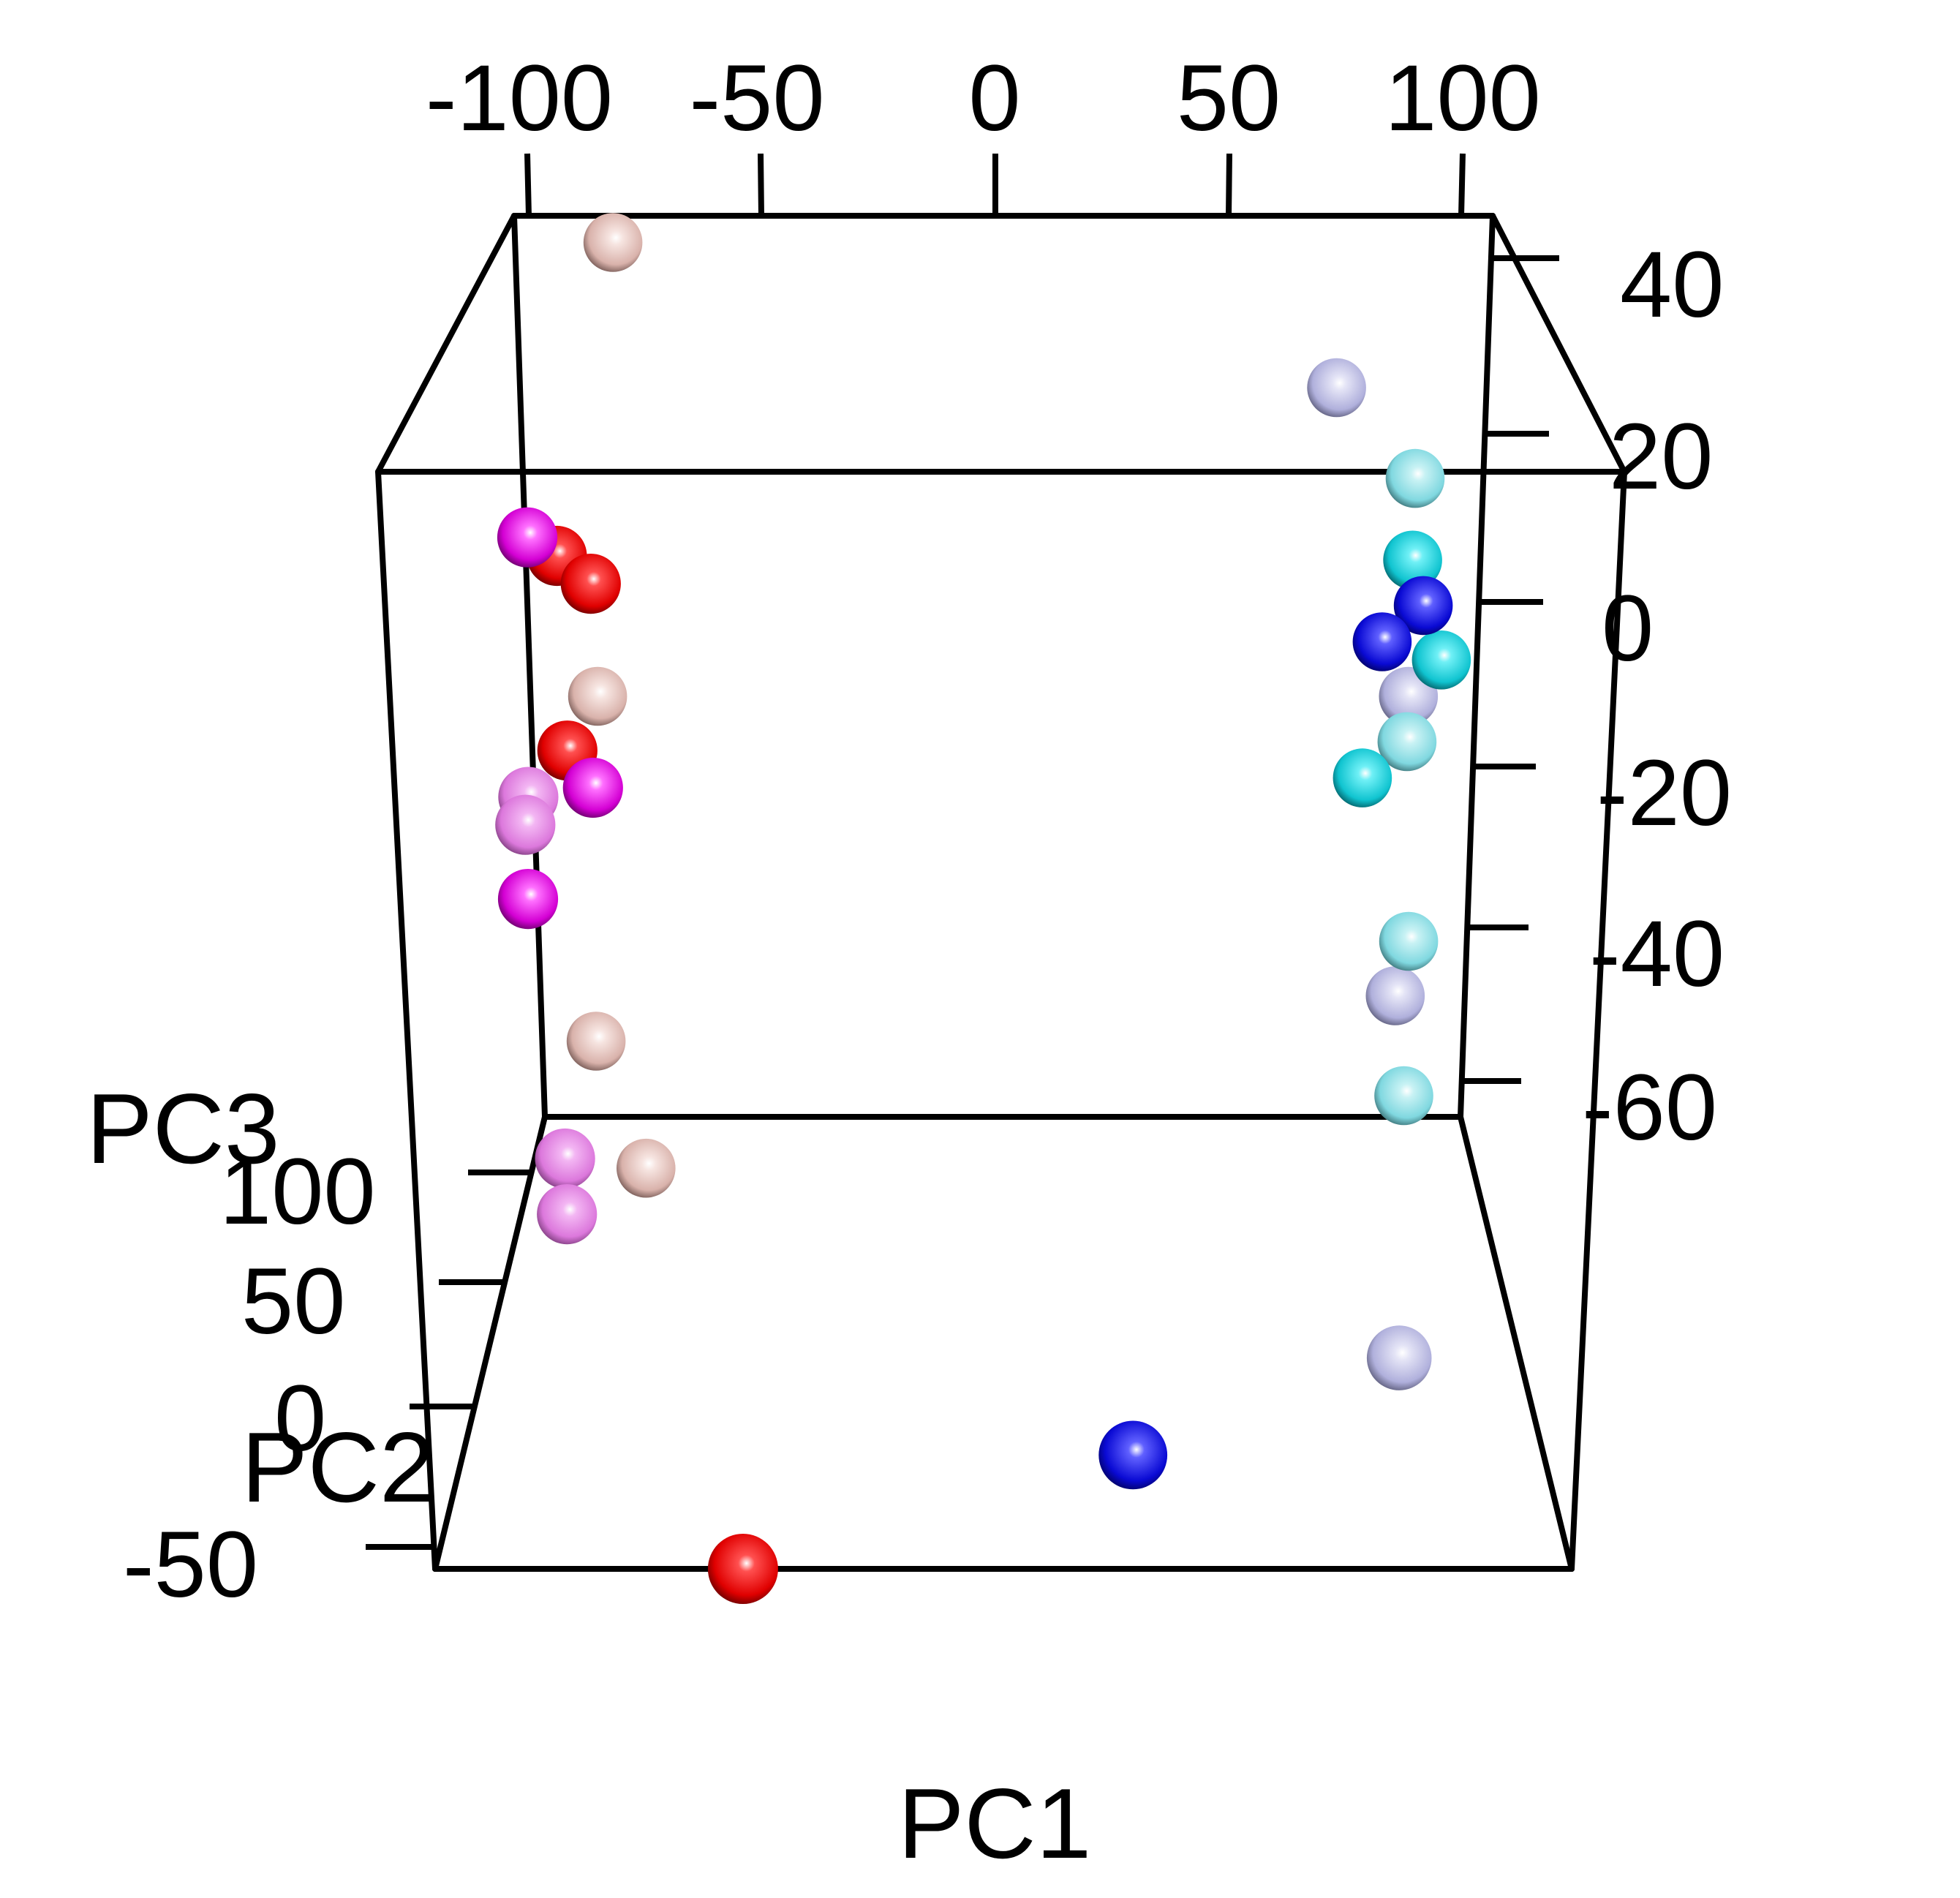  Describe the element at coordinates (1672, 285) in the screenshot. I see `pc3-tick-label: 40` at that location.